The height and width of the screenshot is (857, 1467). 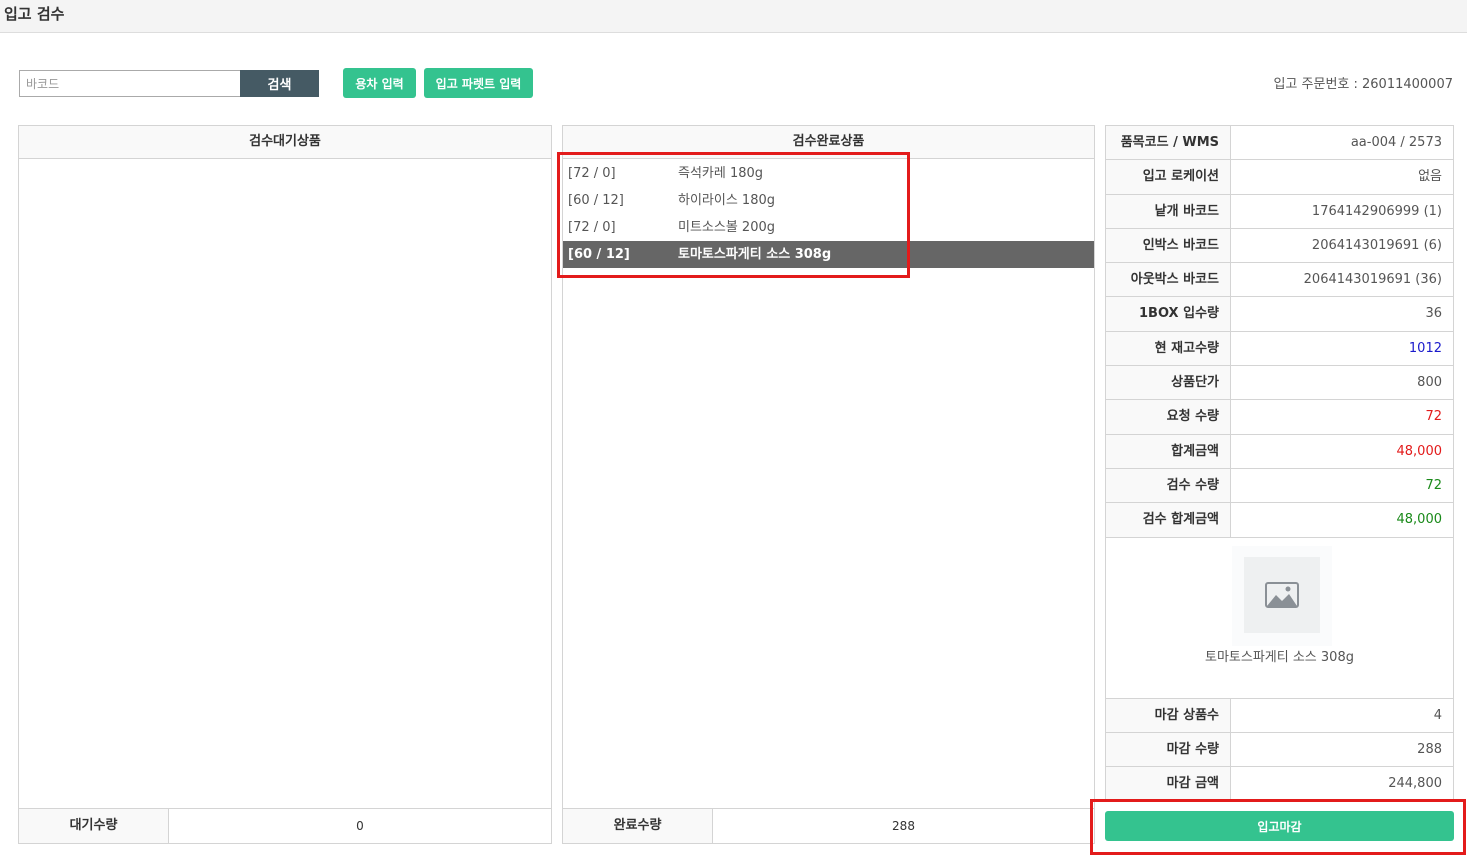 What do you see at coordinates (1430, 177) in the screenshot?
I see `detail-value: 없음` at bounding box center [1430, 177].